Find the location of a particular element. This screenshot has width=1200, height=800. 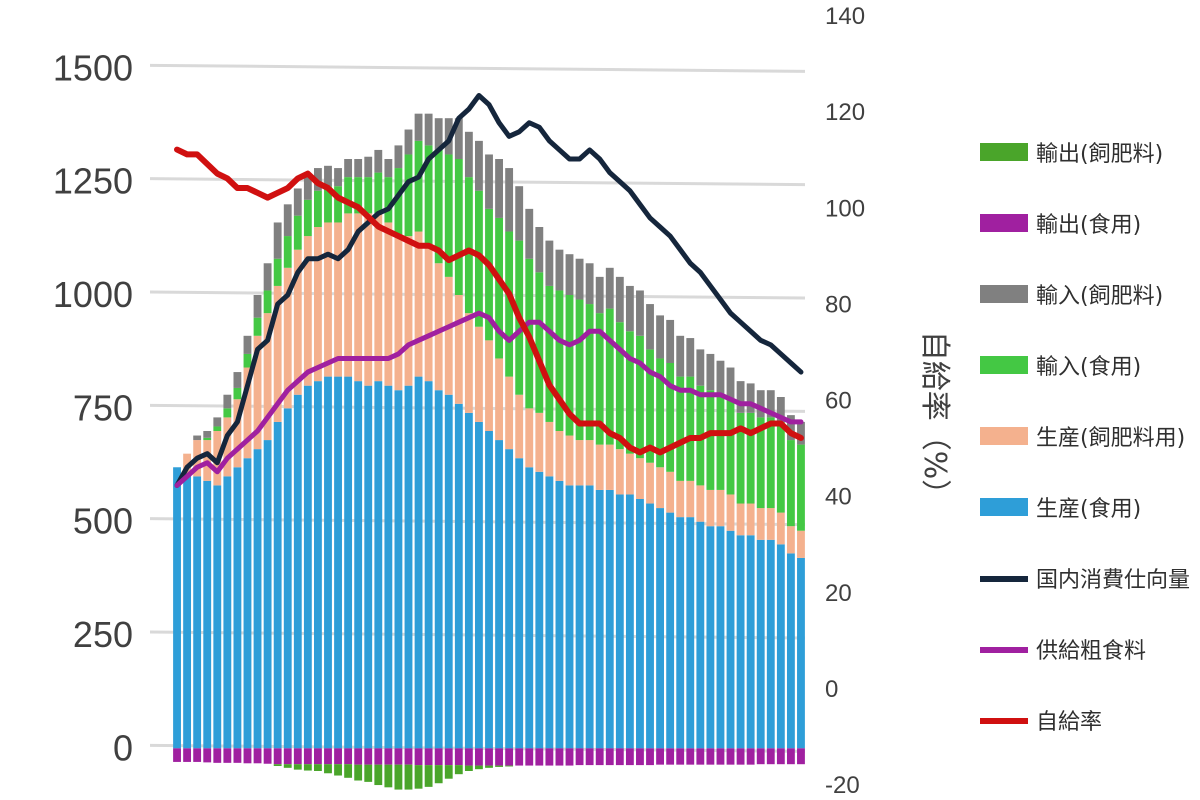

legend-label: 輸入(飼肥料) is located at coordinates (1099, 296).